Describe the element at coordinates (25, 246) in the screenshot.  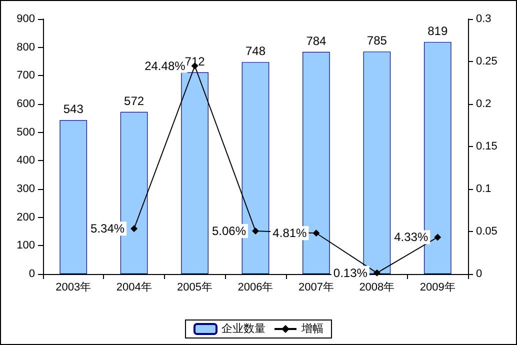
I see `y-tick-label: 100` at that location.